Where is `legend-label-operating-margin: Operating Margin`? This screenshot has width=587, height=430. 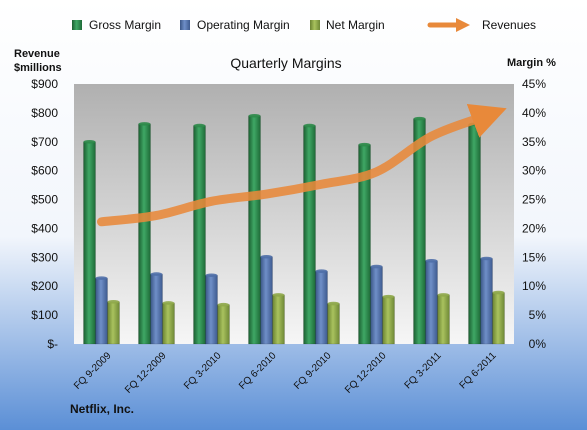
legend-label-operating-margin: Operating Margin is located at coordinates (243, 25).